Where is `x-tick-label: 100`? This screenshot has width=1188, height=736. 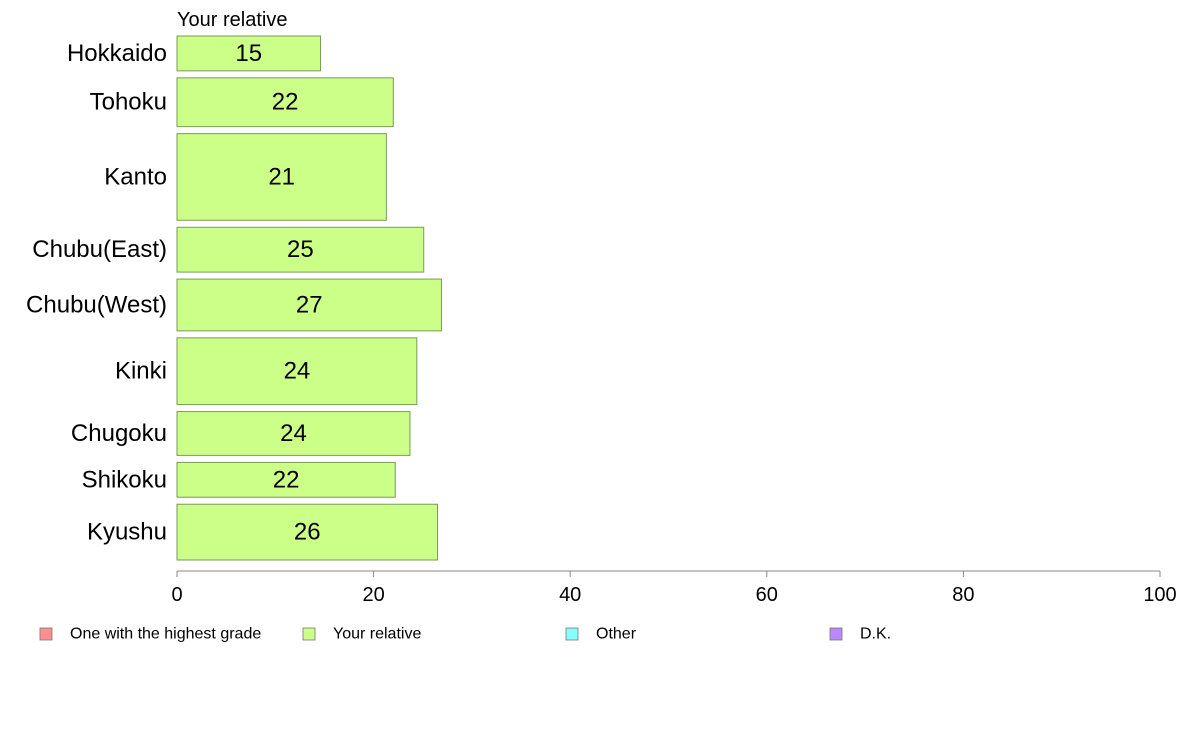
x-tick-label: 100 is located at coordinates (1159, 595).